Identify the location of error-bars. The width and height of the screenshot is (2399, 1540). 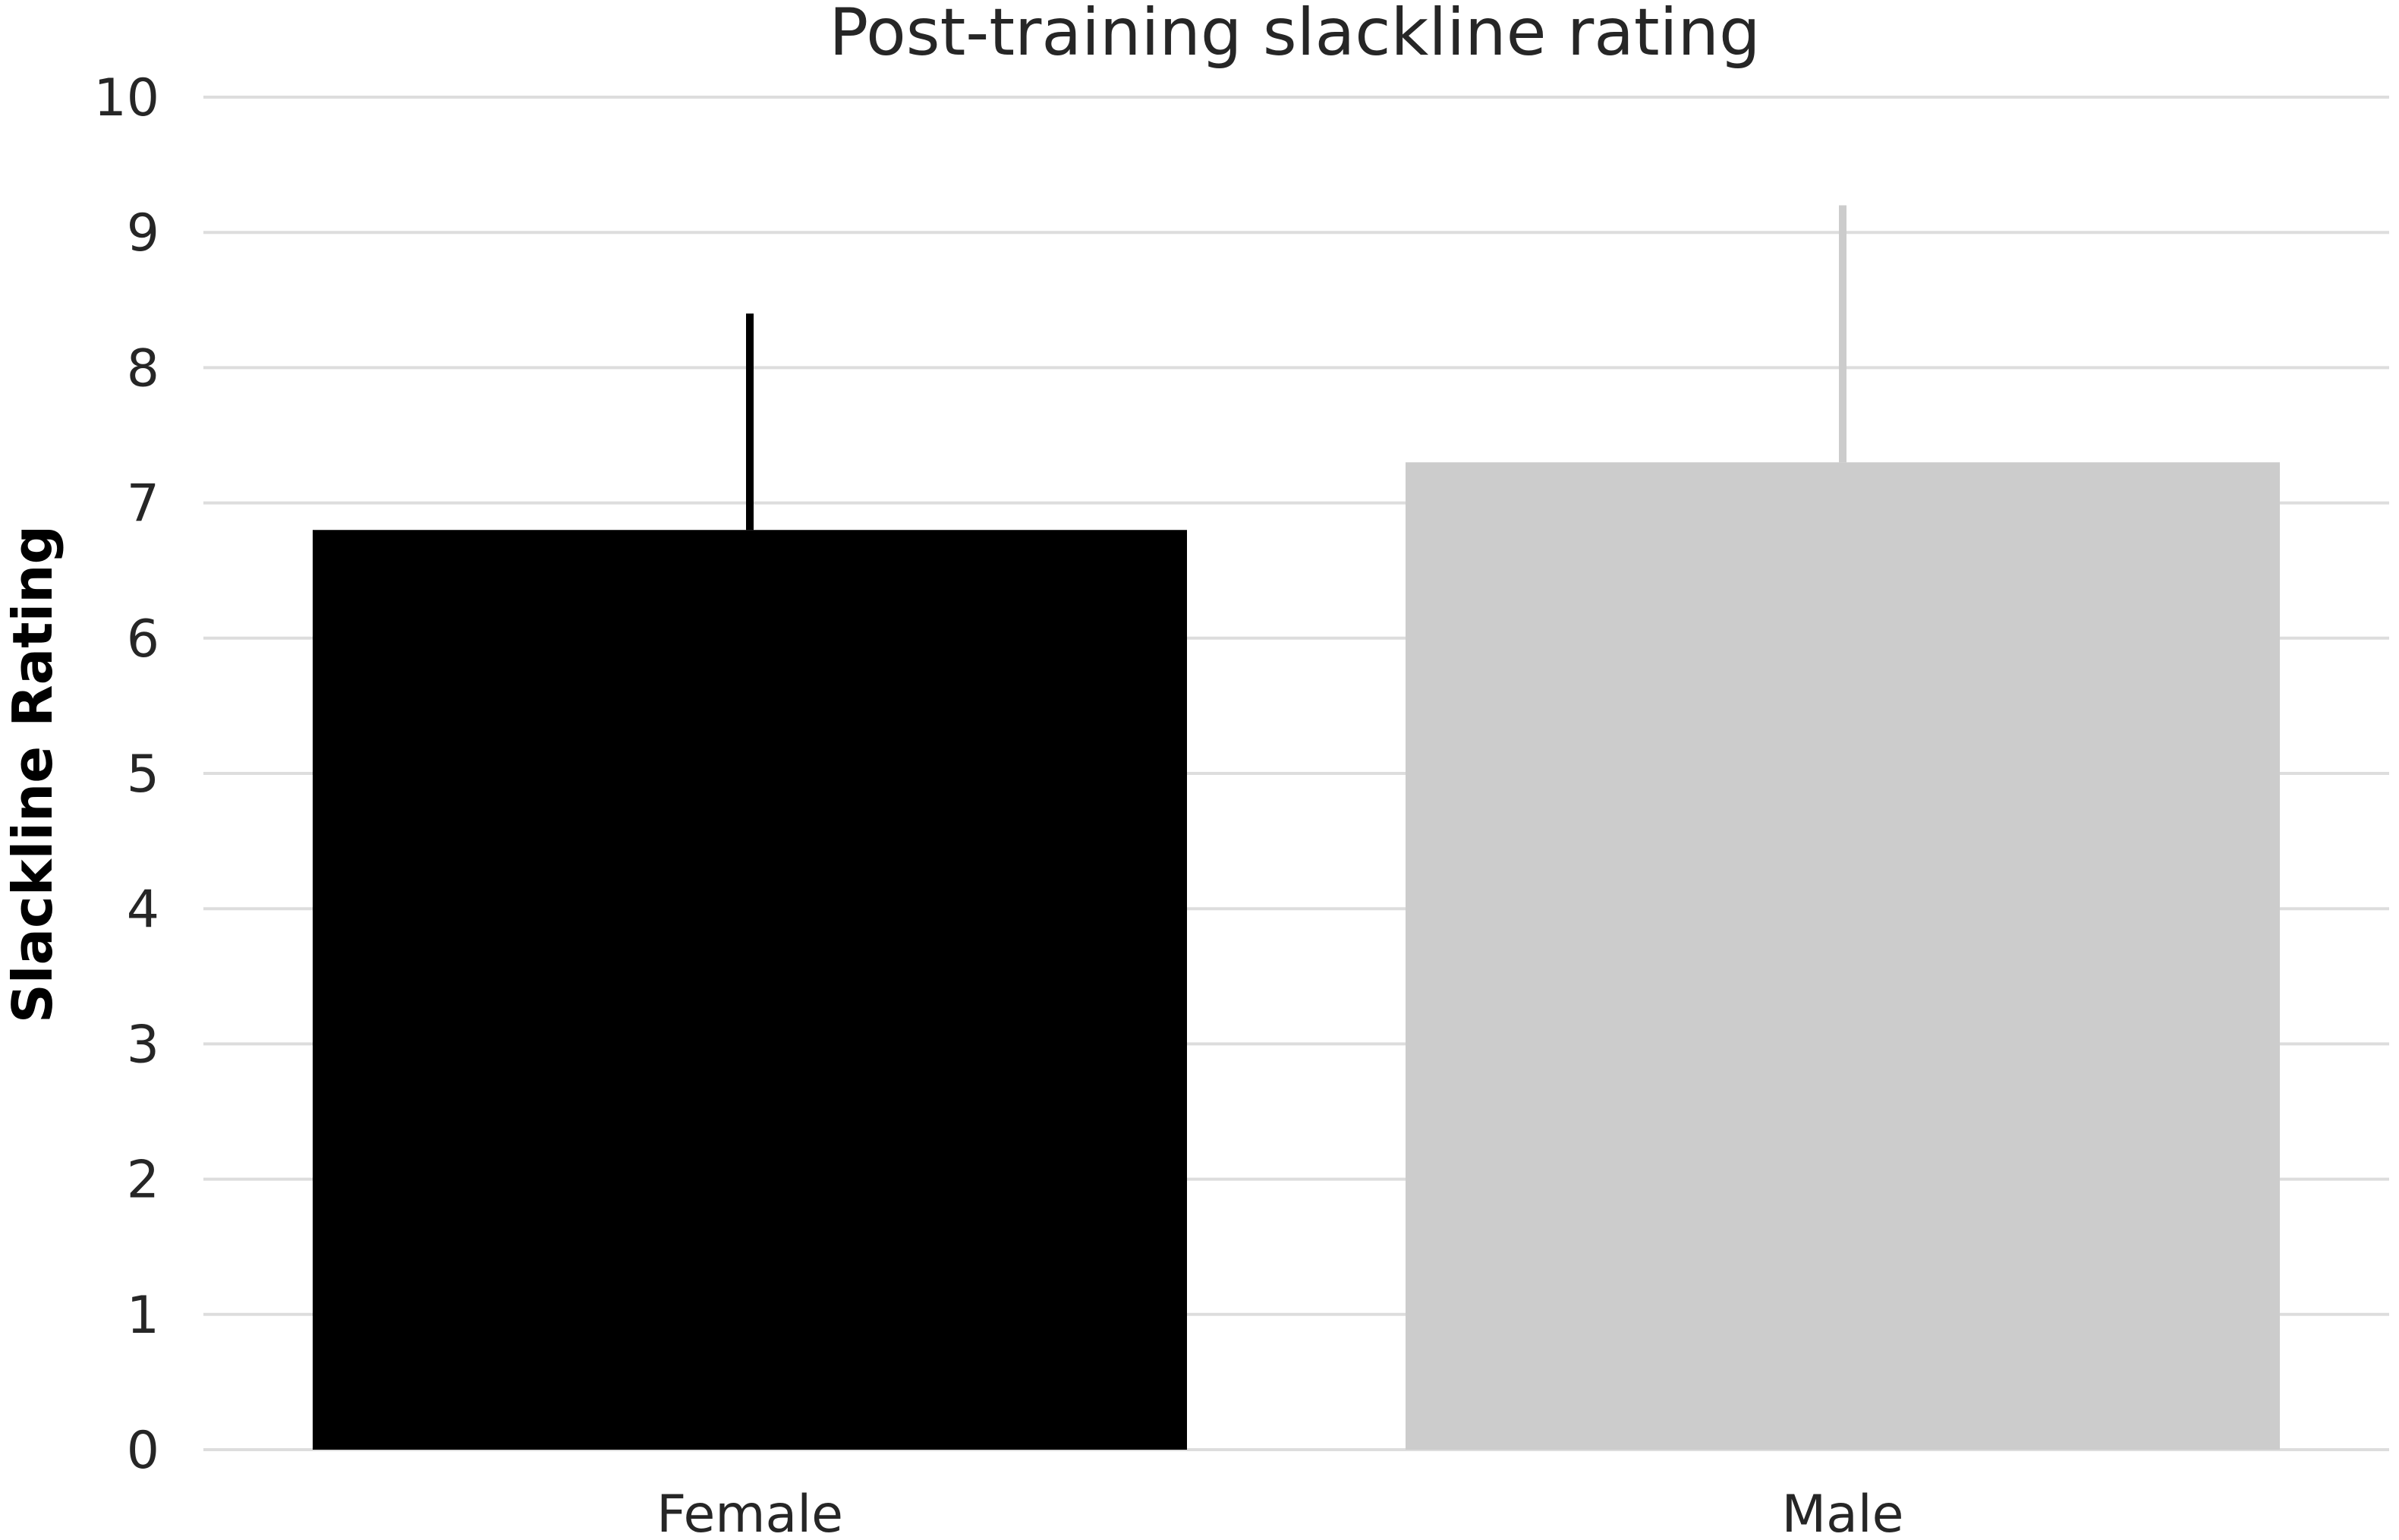
(1296, 368).